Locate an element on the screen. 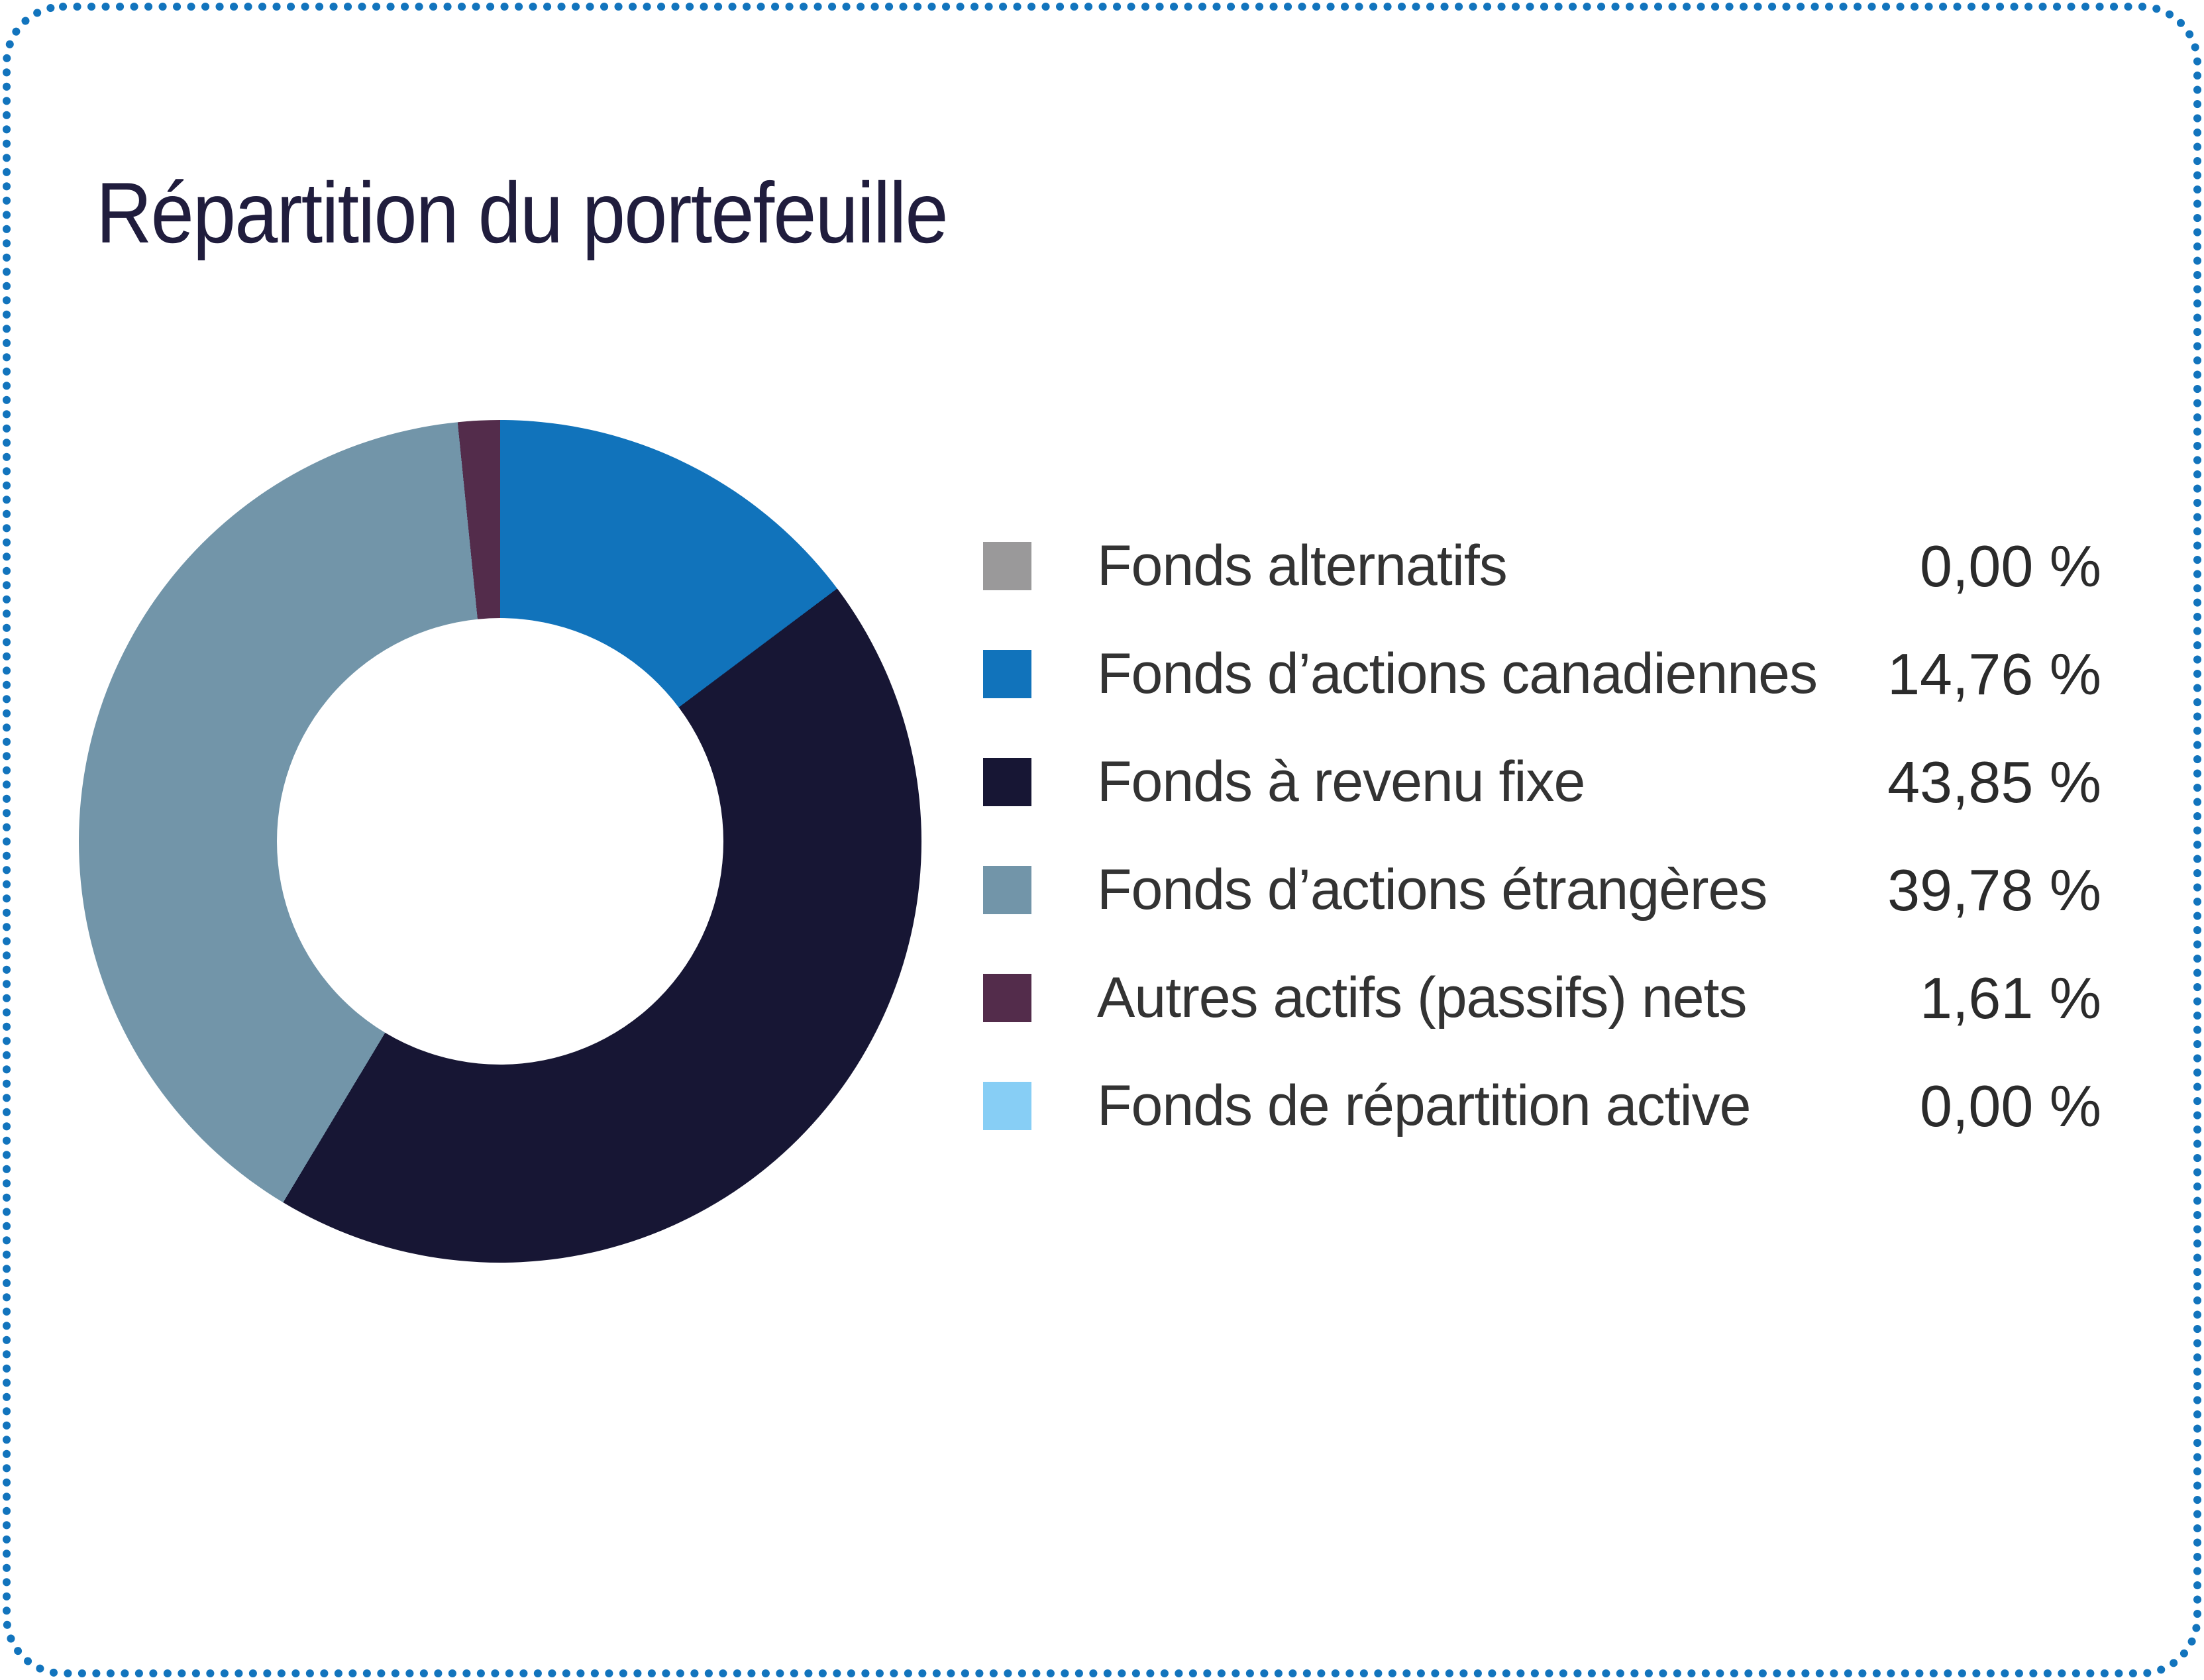 This screenshot has height=1680, width=2204. legend-label: Fonds d’actions canadiennes is located at coordinates (1457, 674).